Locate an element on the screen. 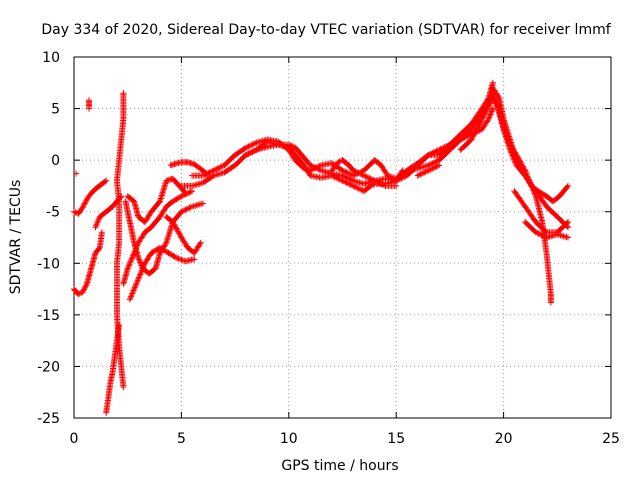 The image size is (640, 480). series-t9 is located at coordinates (158, 237).